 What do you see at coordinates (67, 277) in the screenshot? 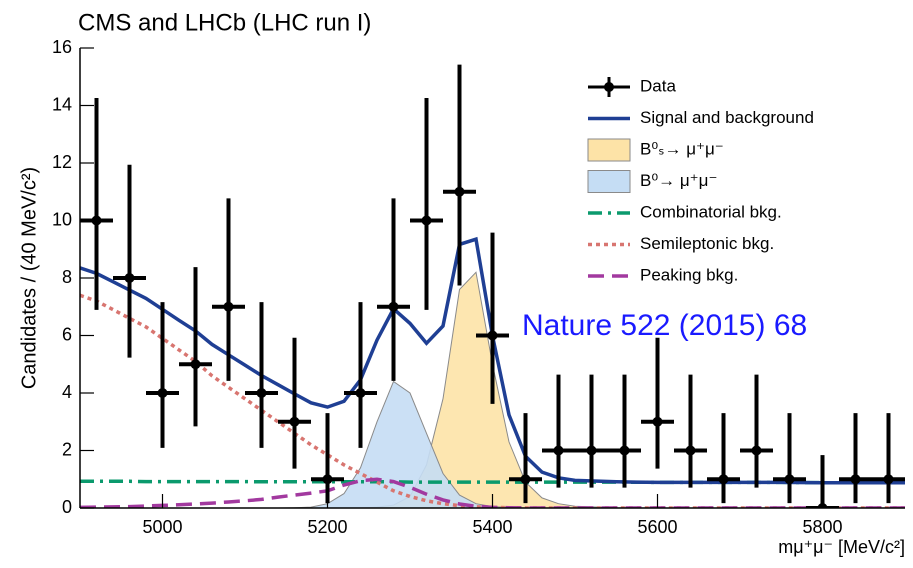
I see `y-tick-label: 8` at bounding box center [67, 277].